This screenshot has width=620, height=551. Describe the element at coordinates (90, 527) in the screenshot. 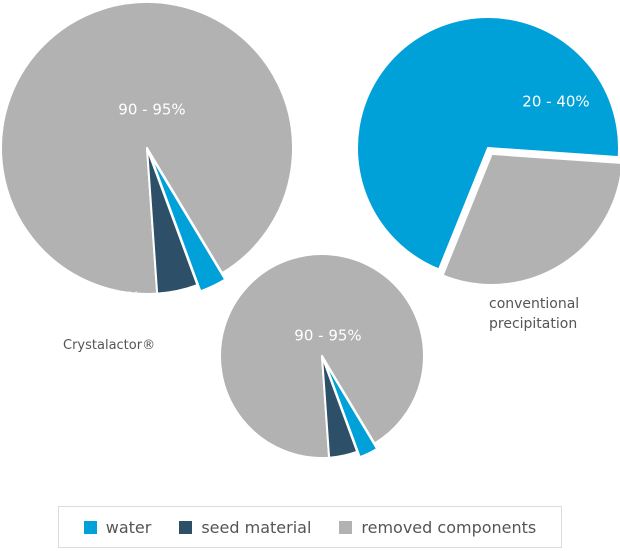

I see `legend-swatch-water` at that location.